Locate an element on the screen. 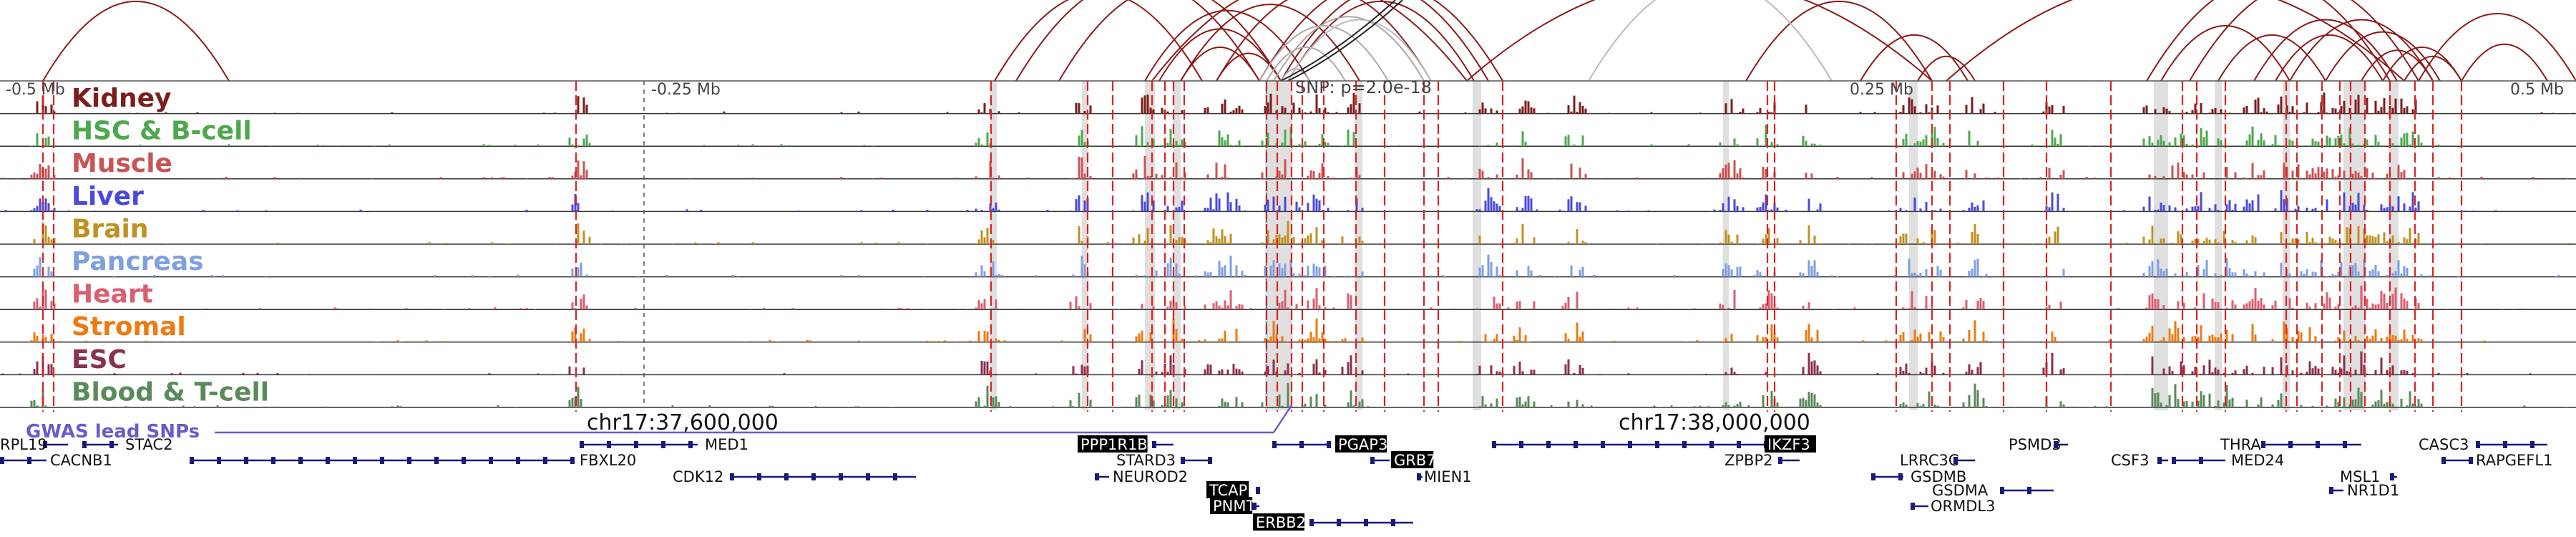 This screenshot has width=2576, height=537. gene-label: PGAP3 is located at coordinates (1362, 444).